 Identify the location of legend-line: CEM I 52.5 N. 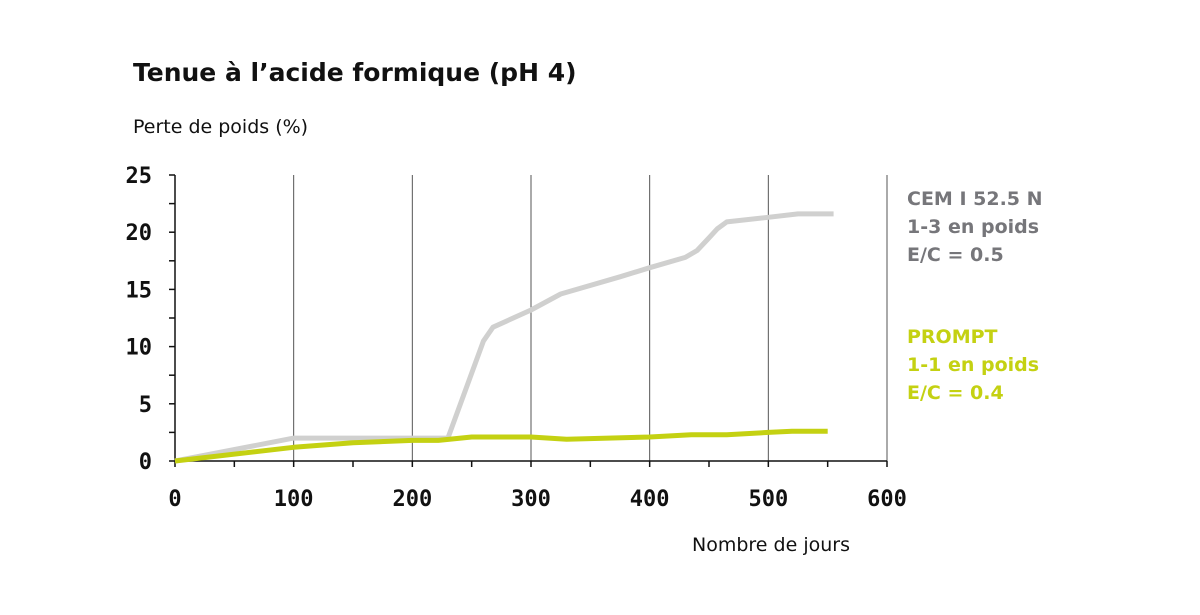
(975, 199).